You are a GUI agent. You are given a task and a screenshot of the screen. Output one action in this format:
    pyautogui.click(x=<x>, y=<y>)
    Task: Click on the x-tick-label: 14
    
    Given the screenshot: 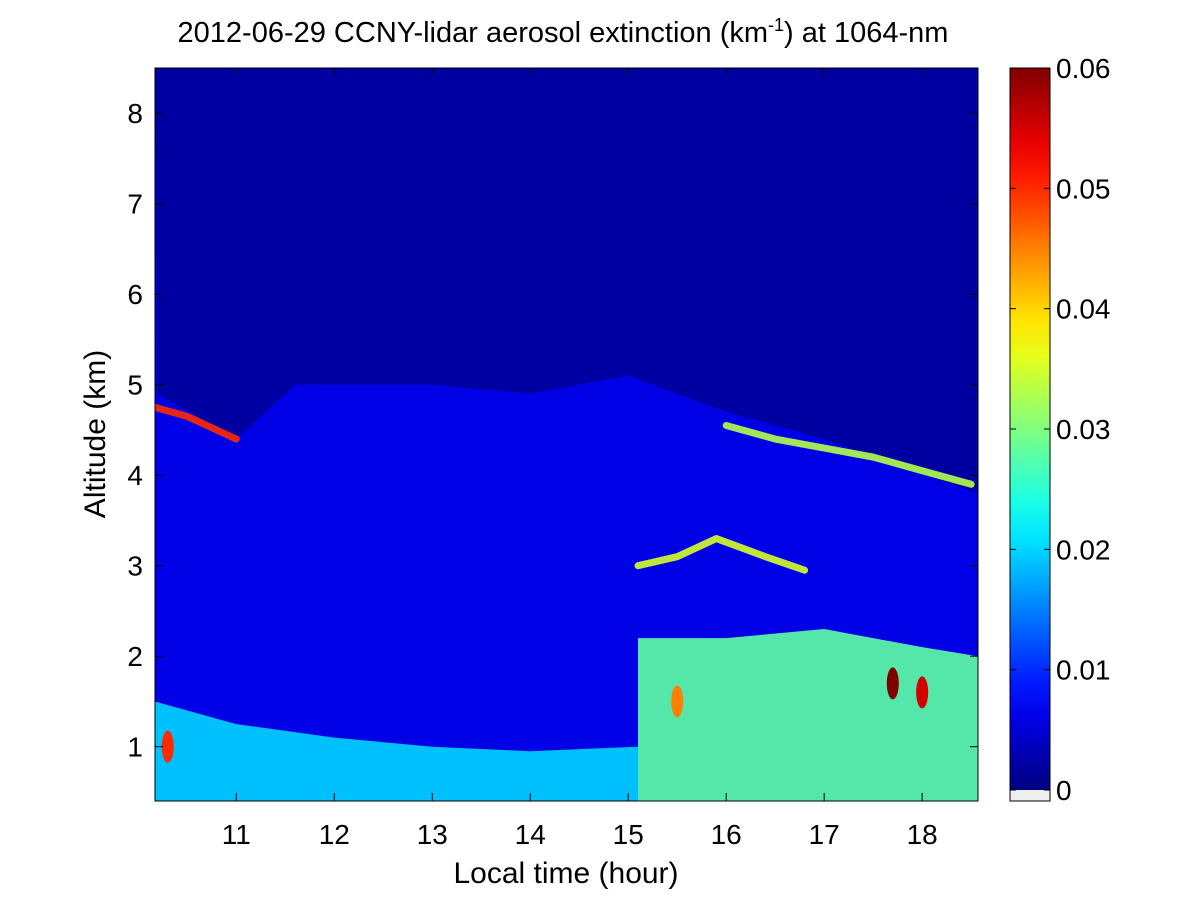 What is the action you would take?
    pyautogui.click(x=530, y=834)
    